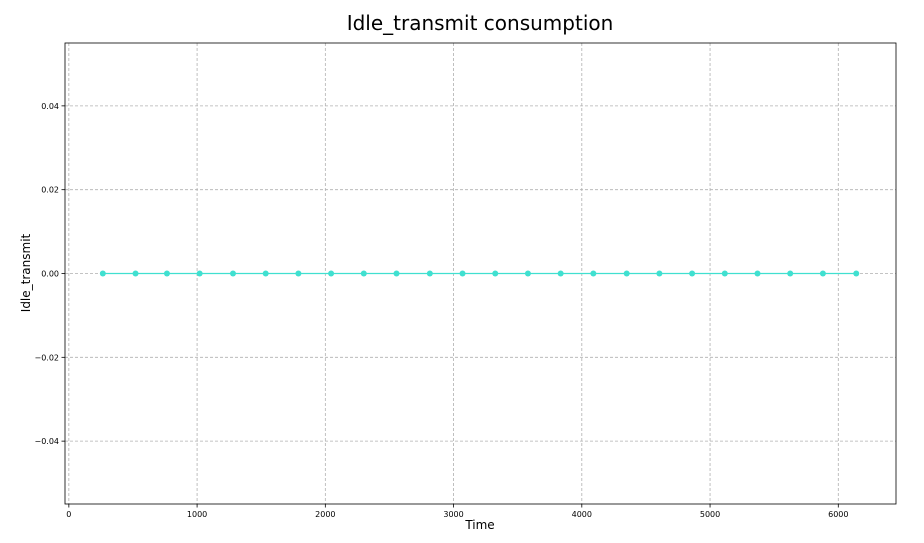 The height and width of the screenshot is (543, 924). Describe the element at coordinates (26, 272) in the screenshot. I see `y-axis-label: Idle_transmit` at that location.